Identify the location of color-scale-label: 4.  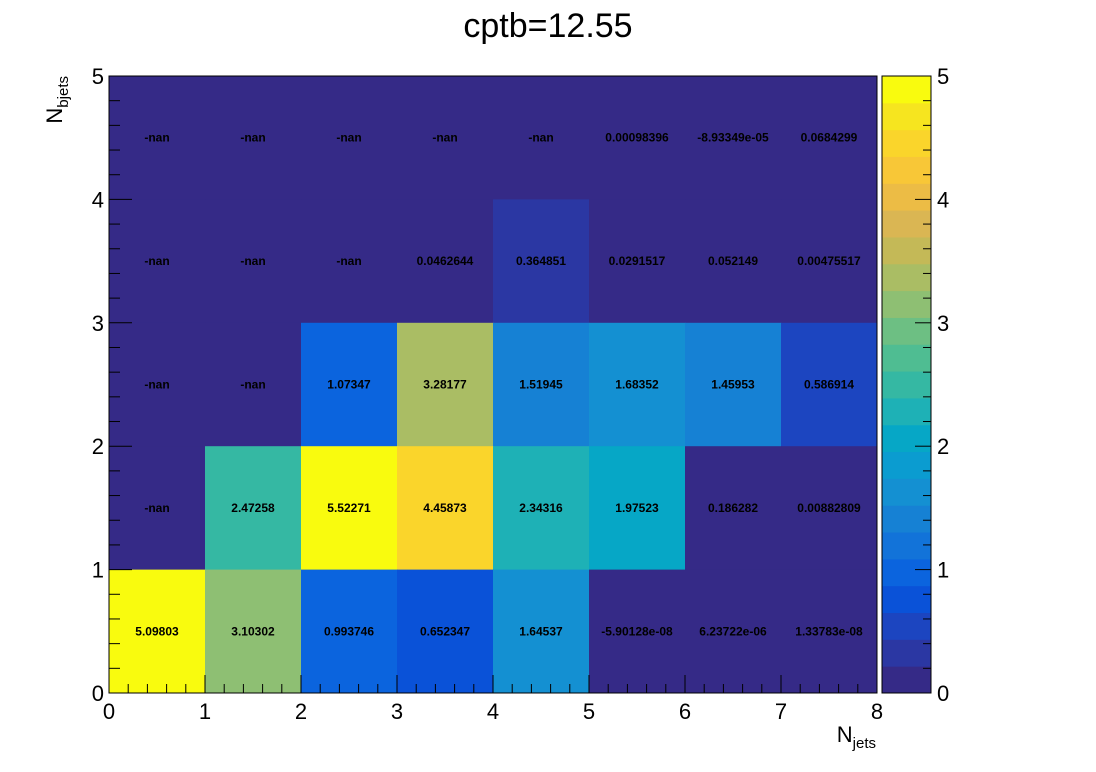
(943, 199).